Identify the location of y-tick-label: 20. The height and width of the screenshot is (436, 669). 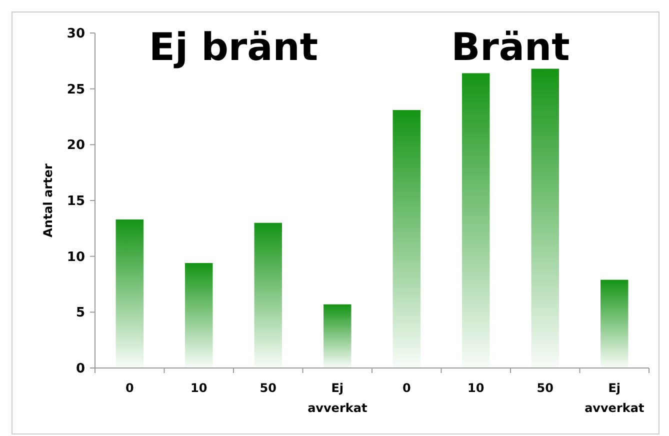
(75, 146).